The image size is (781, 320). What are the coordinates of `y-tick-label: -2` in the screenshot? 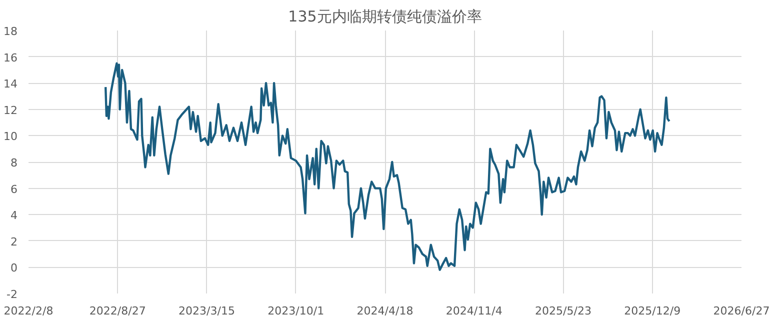 It's located at (12, 294).